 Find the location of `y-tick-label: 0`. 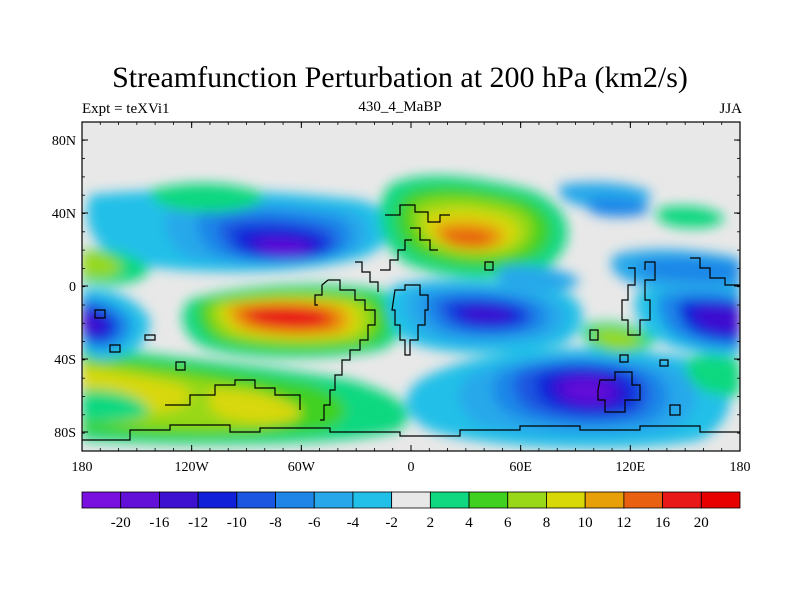

y-tick-label: 0 is located at coordinates (72, 287).